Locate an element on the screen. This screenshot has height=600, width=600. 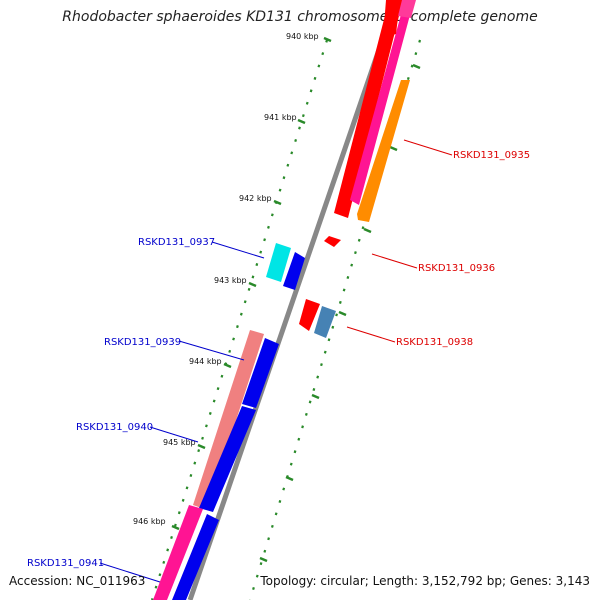
gene-orange-forward is located at coordinates (383, 151).